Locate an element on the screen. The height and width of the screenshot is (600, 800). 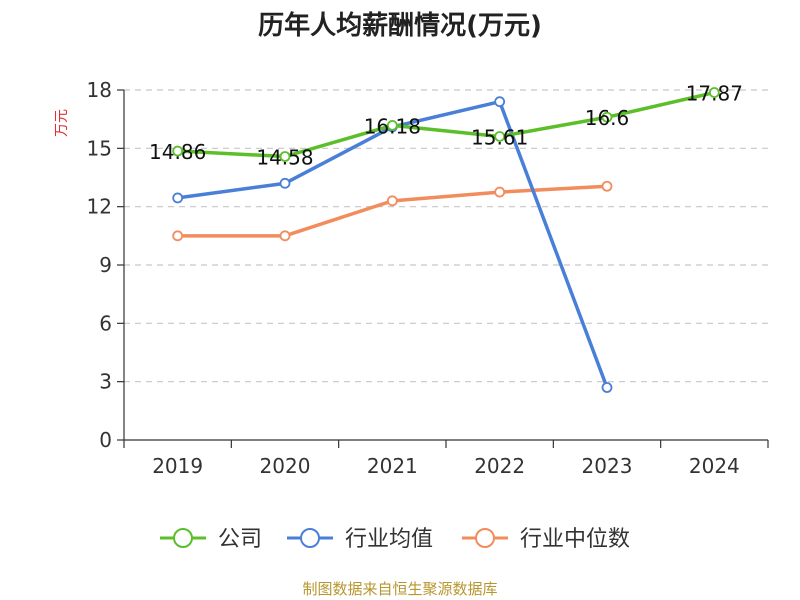
data-label: 14.86 is located at coordinates (177, 152).